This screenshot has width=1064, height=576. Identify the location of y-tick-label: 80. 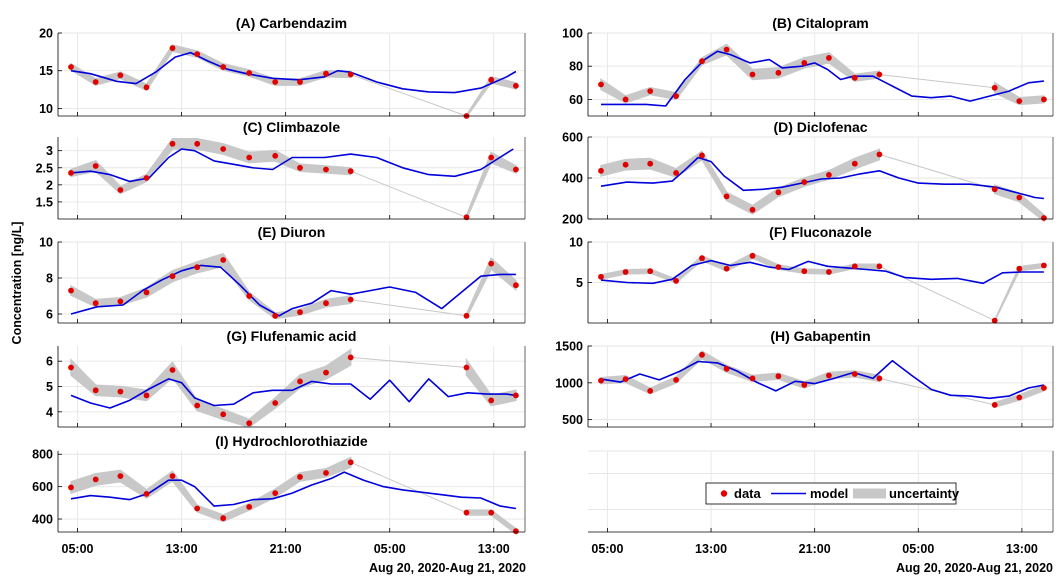
(576, 67).